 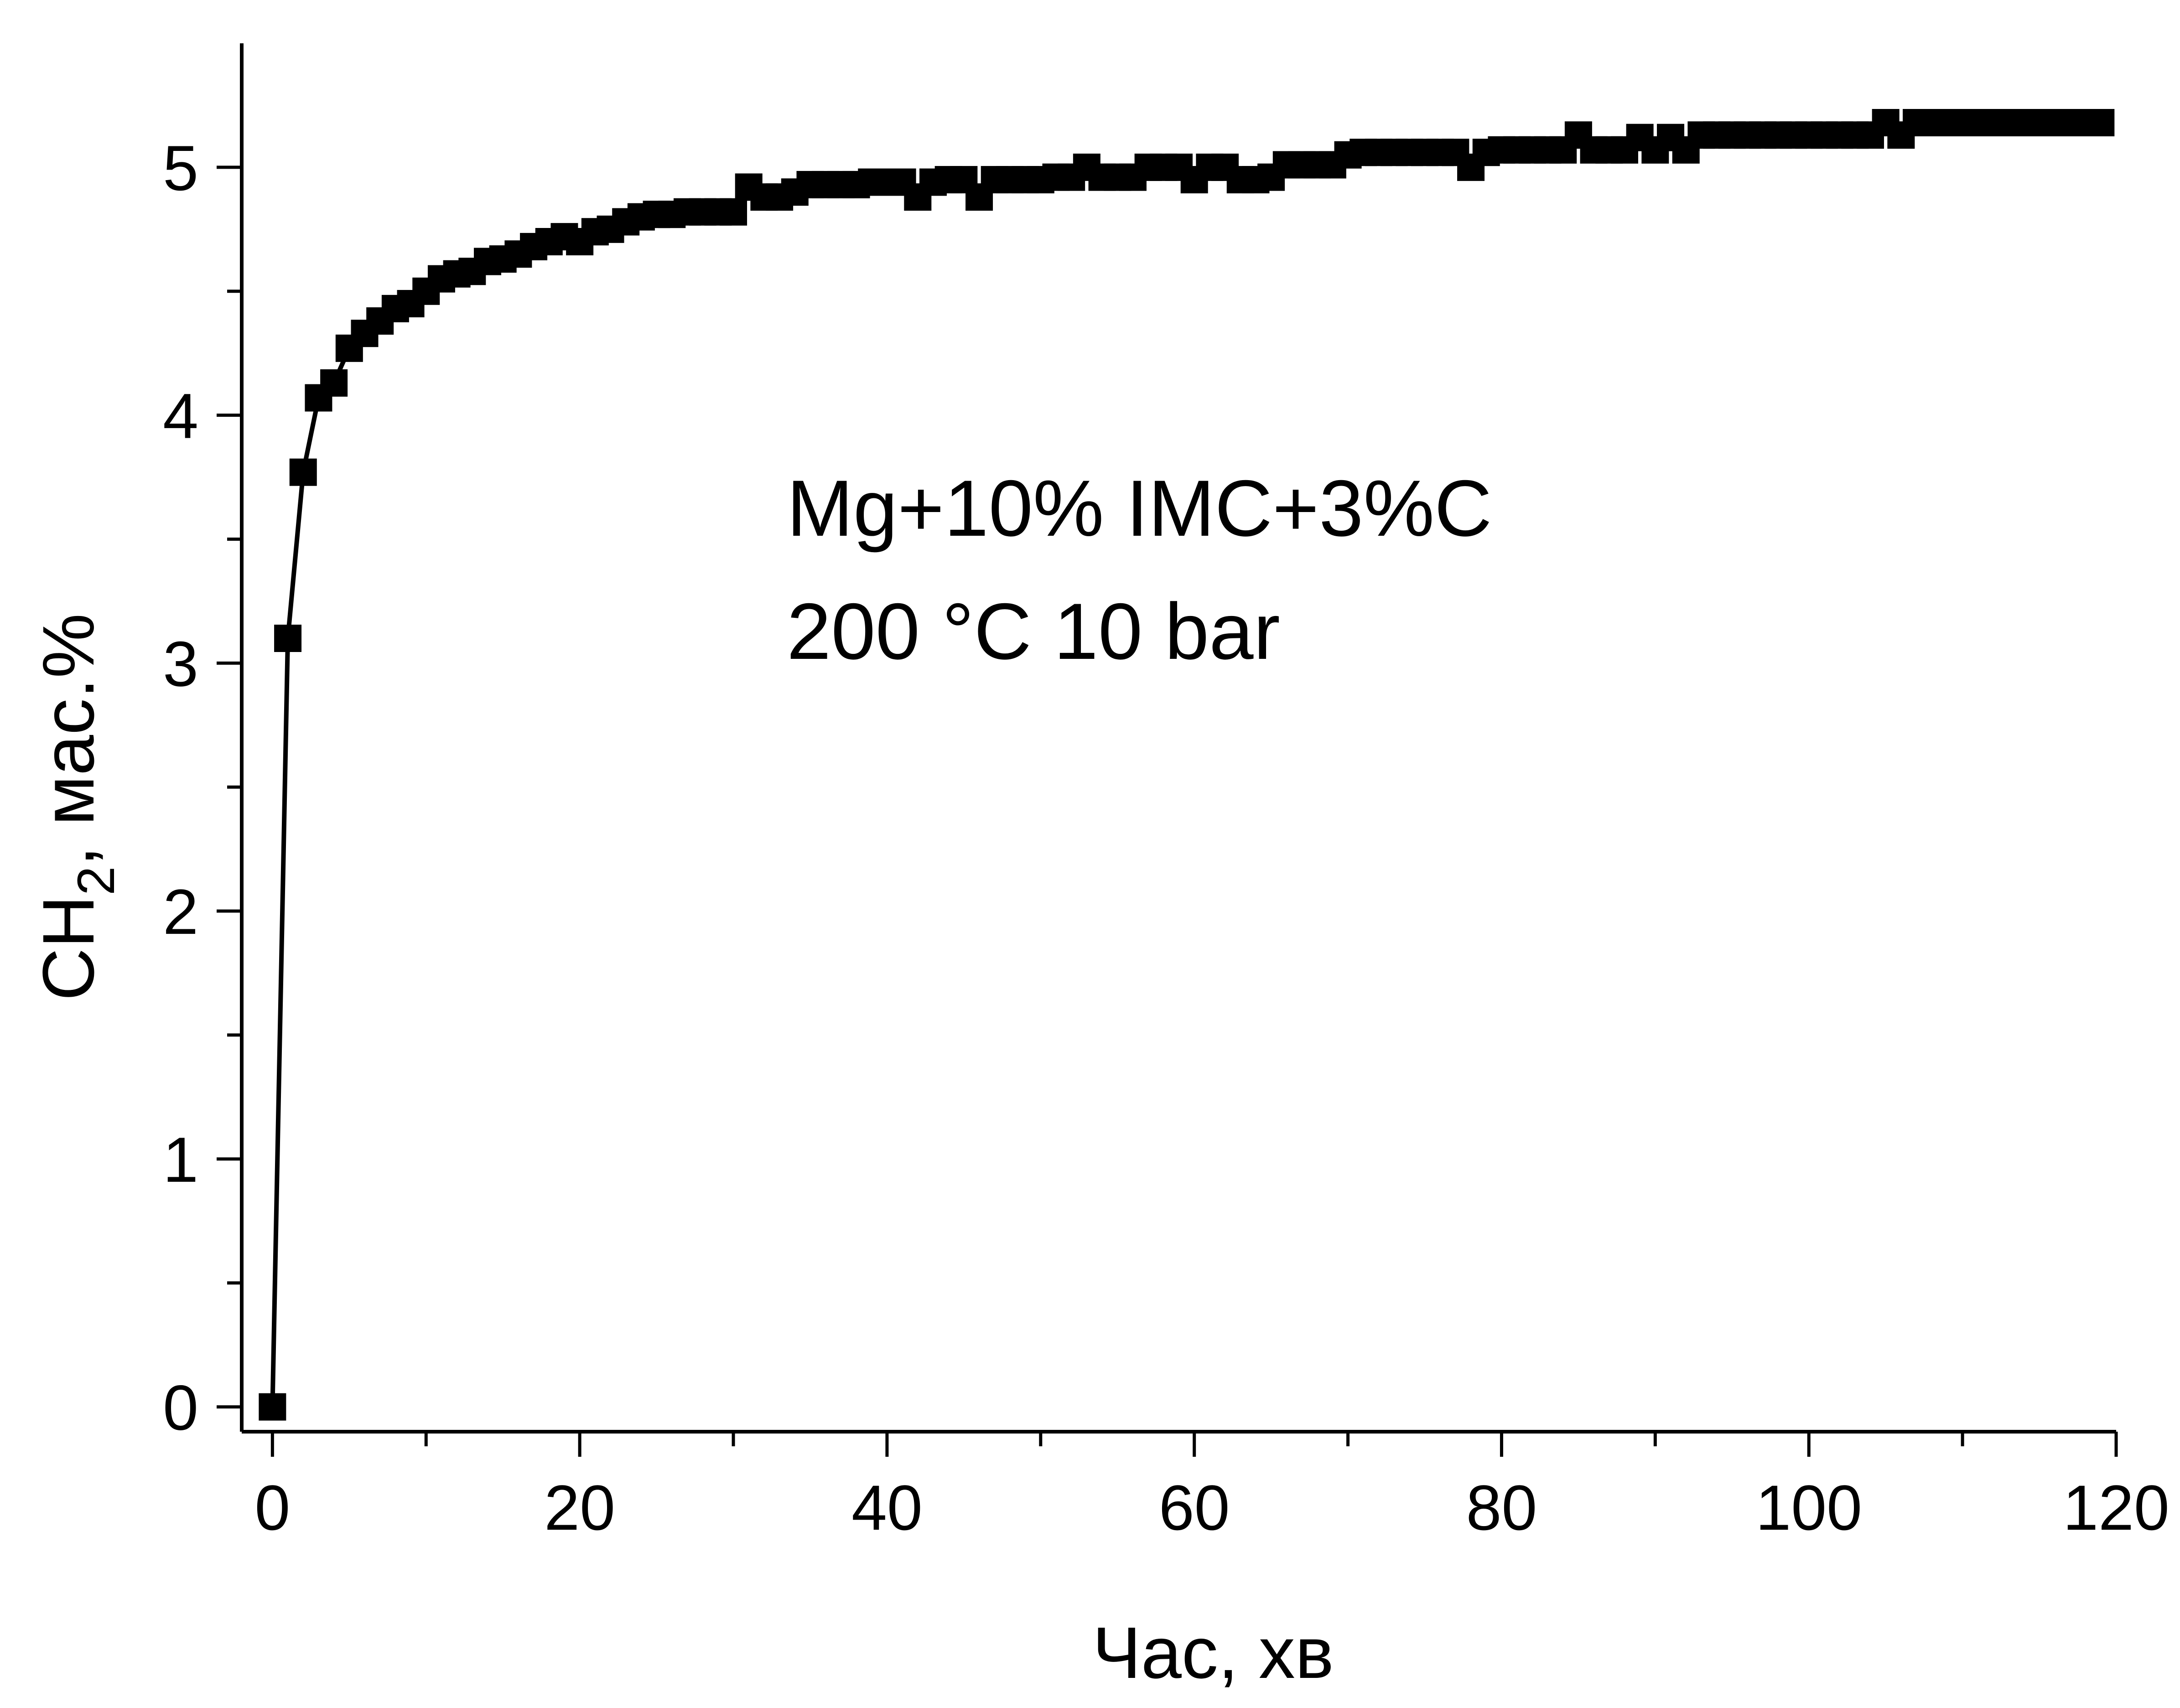 I want to click on y-axis-title-suffix: , мас.%, so click(x=68, y=739).